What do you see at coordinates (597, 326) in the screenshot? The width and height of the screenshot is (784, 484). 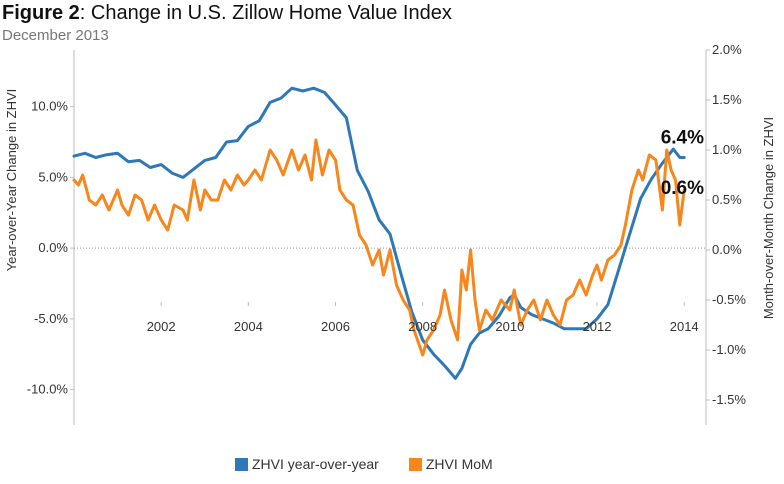 I see `x-tick-label: 2012` at bounding box center [597, 326].